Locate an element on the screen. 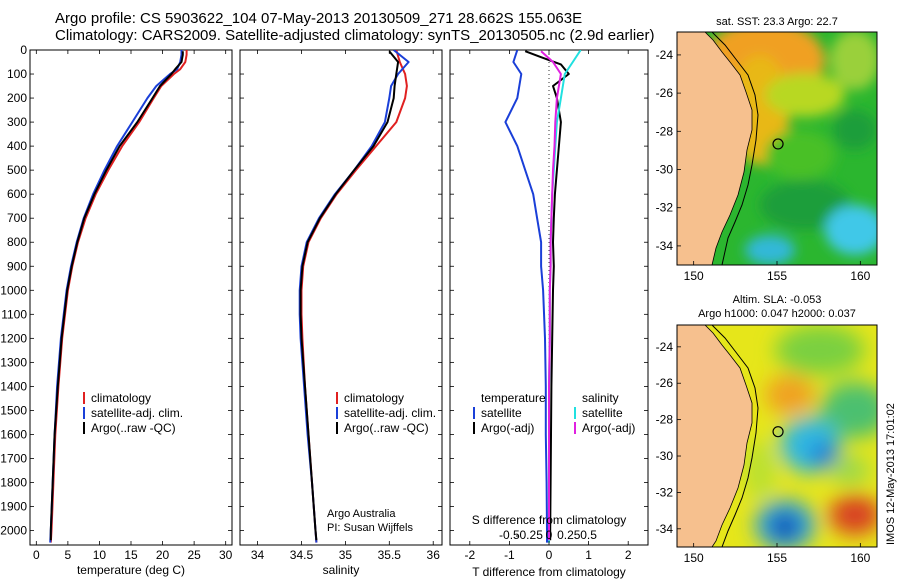 The image size is (900, 580). sst-map-title: sat. SST: 23.3 Argo: 22.7 is located at coordinates (777, 22).